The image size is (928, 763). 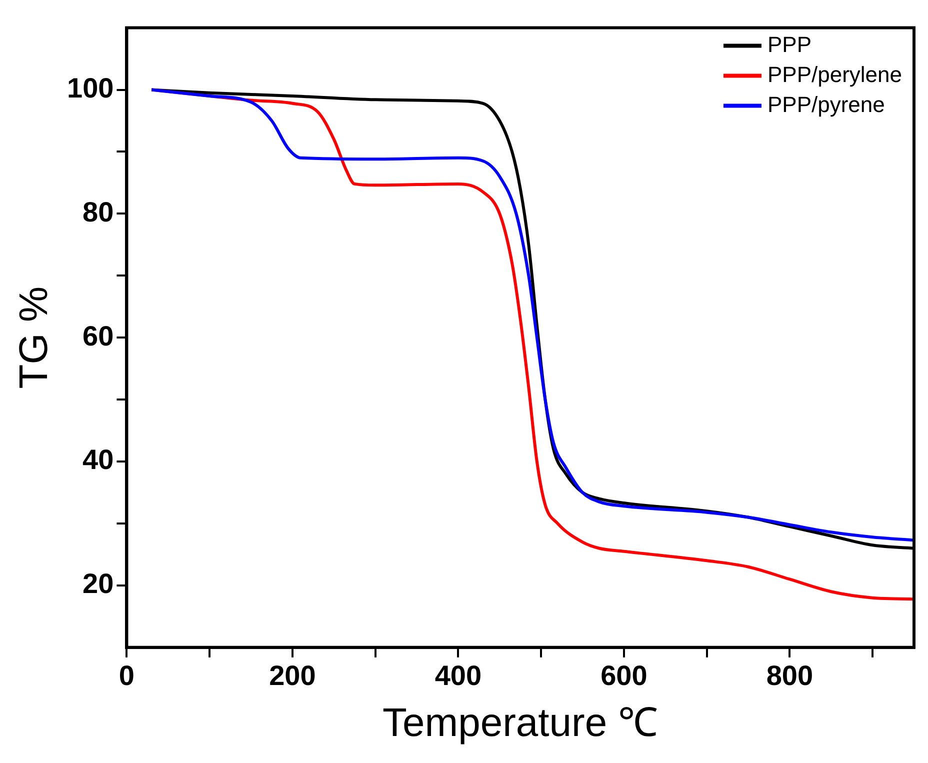 I want to click on y-tick-label: 40, so click(x=98, y=460).